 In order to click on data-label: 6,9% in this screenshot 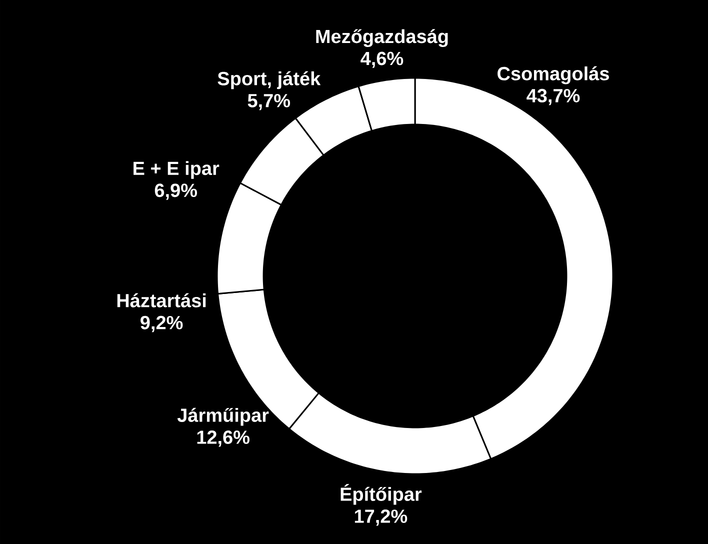, I will do `click(175, 192)`.